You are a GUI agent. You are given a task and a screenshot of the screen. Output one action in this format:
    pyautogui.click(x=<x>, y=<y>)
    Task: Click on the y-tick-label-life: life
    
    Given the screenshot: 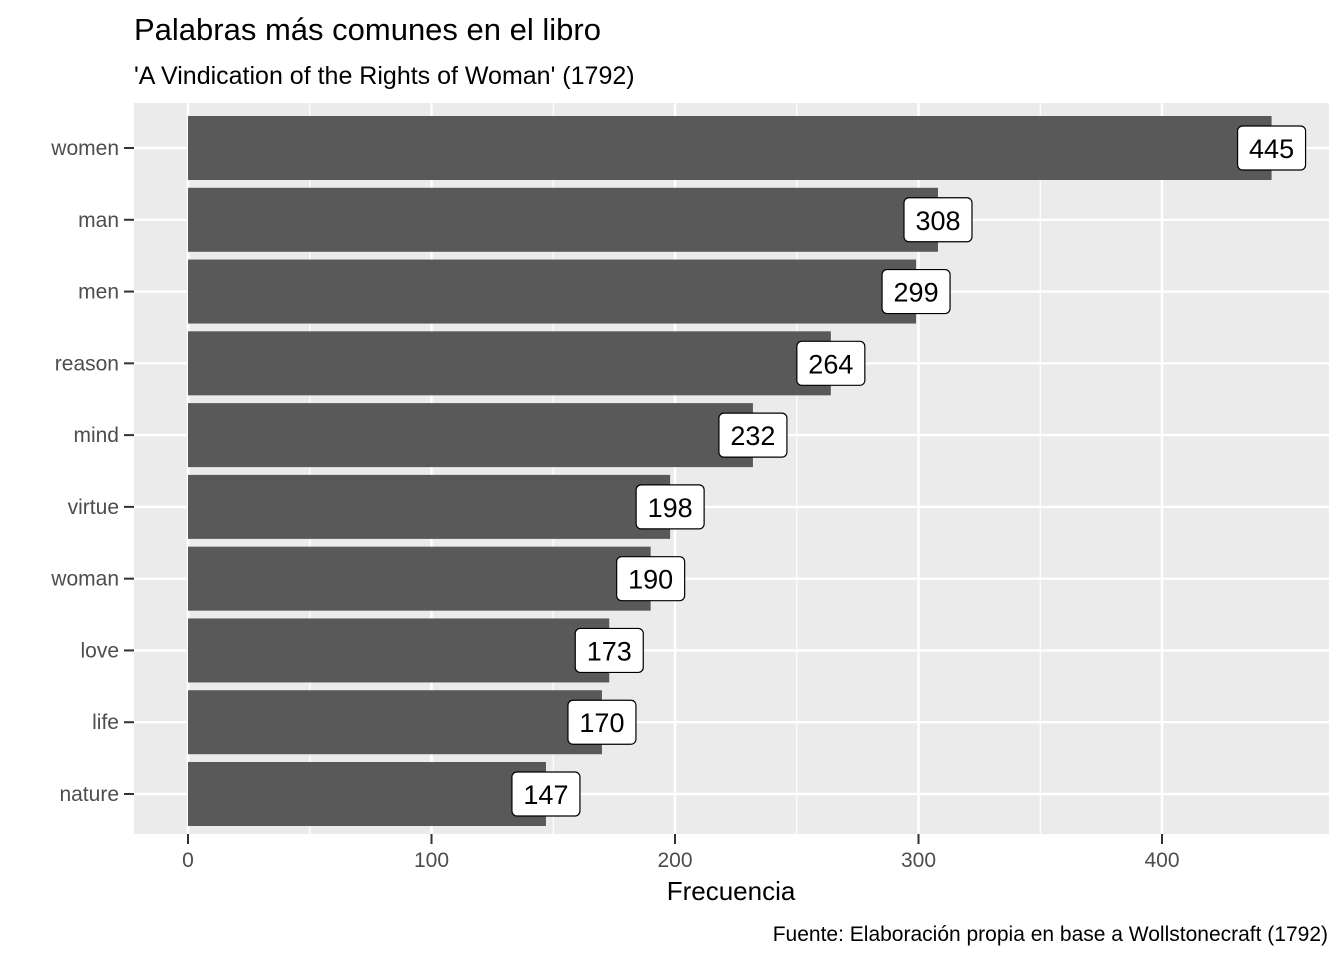 What is the action you would take?
    pyautogui.click(x=105, y=722)
    